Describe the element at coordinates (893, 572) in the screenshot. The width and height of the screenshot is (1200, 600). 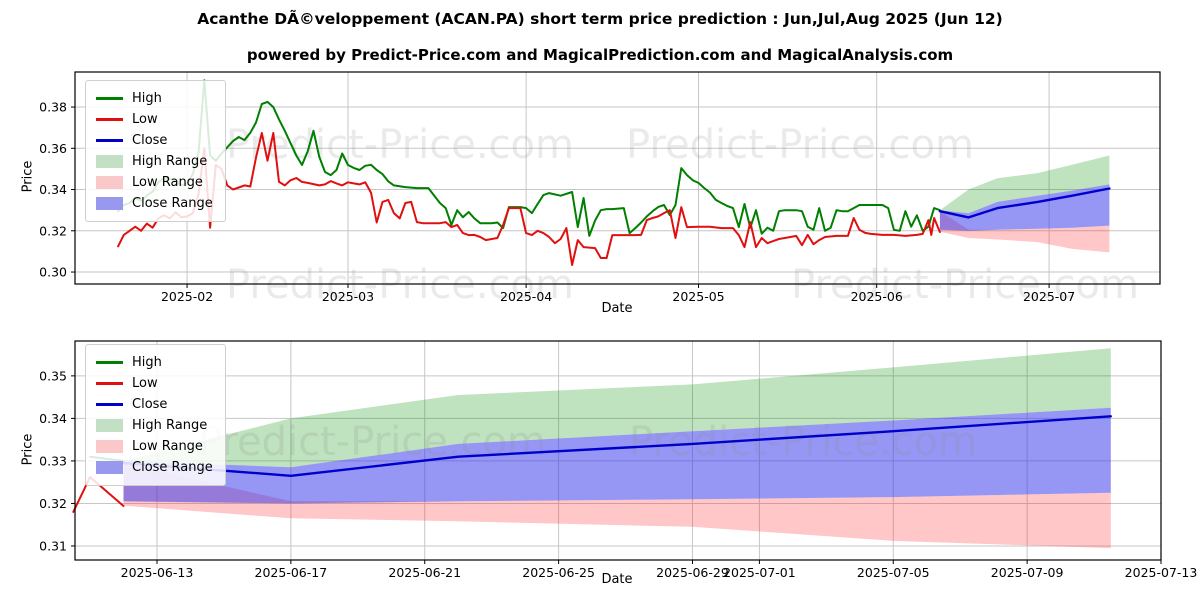
I see `x-tick-label: 2025-07-05` at that location.